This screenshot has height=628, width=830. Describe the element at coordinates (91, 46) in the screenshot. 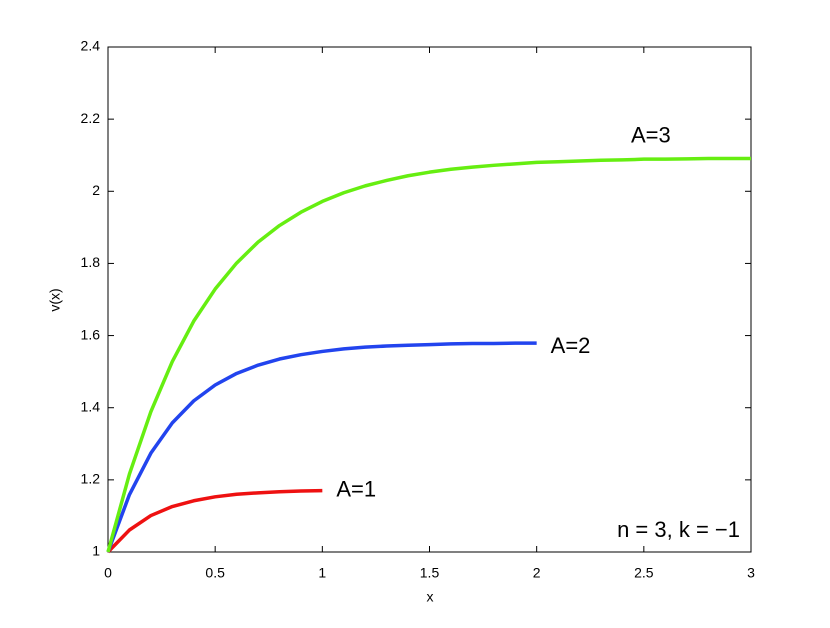

I see `y-tick-label: 2.4` at that location.